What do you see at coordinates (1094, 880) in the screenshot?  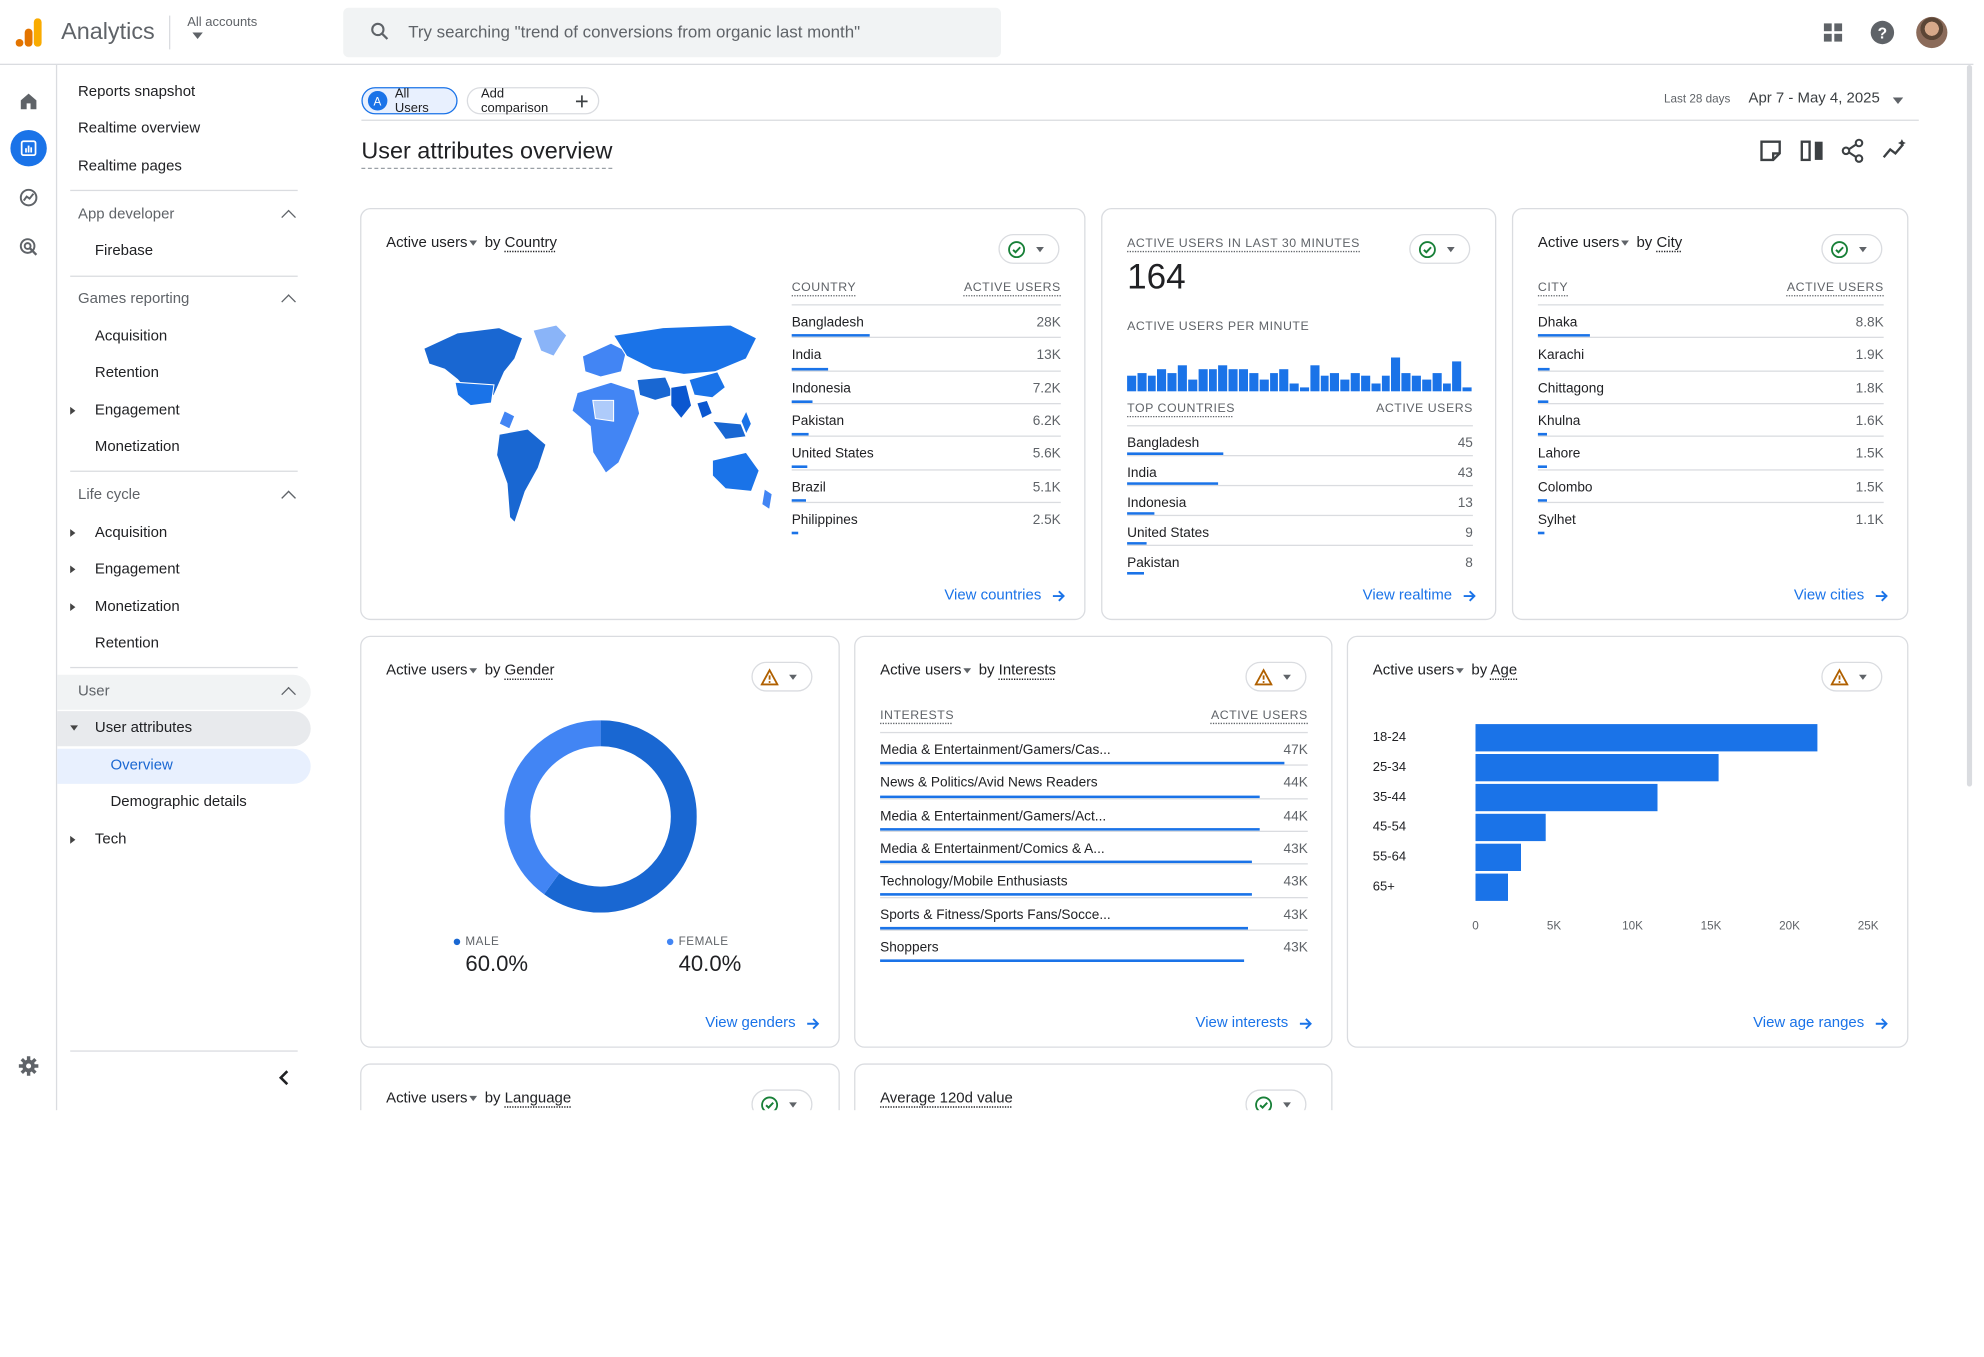 I see `table-row: Technology/Mobile Enthusiasts 43K` at bounding box center [1094, 880].